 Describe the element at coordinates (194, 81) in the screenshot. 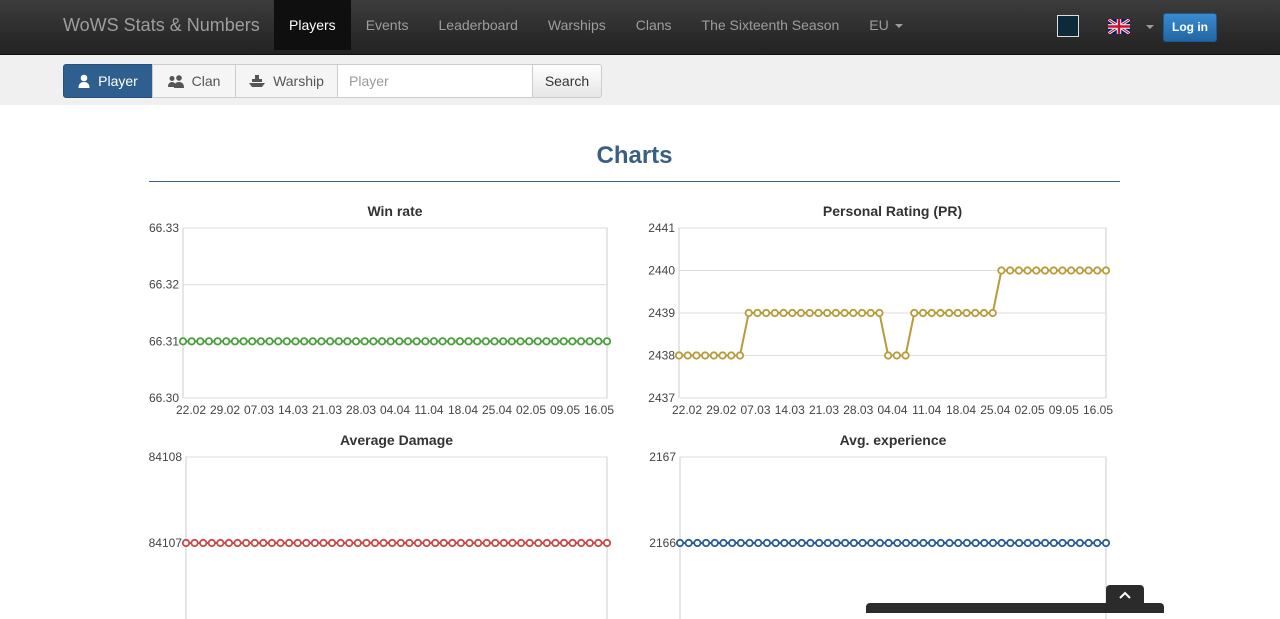

I see `search-tab-clan: Clan` at that location.